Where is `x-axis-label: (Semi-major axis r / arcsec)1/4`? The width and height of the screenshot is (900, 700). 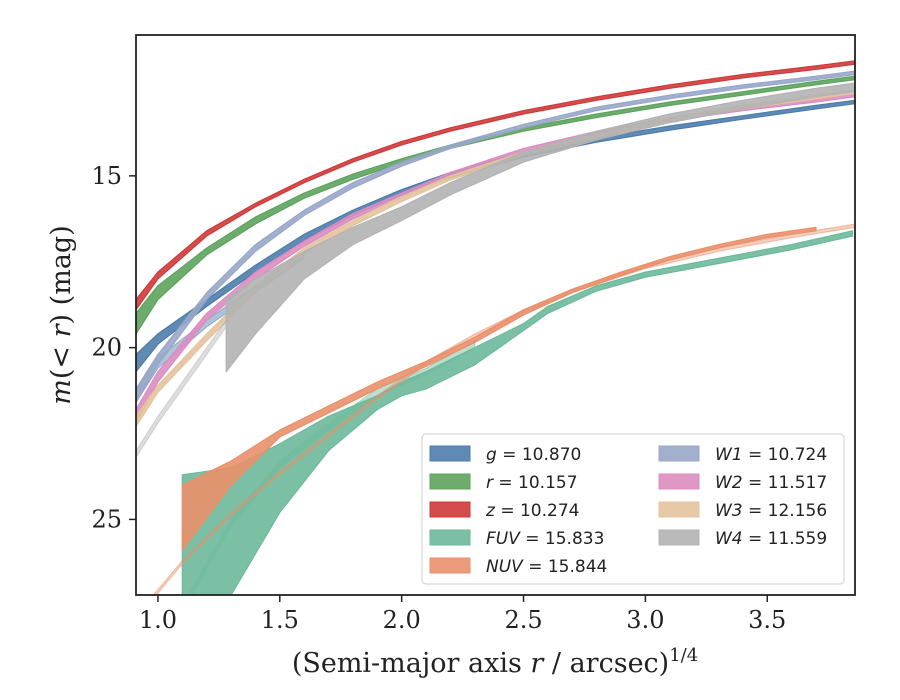
x-axis-label: (Semi-major axis r / arcsec)1/4 is located at coordinates (495, 662).